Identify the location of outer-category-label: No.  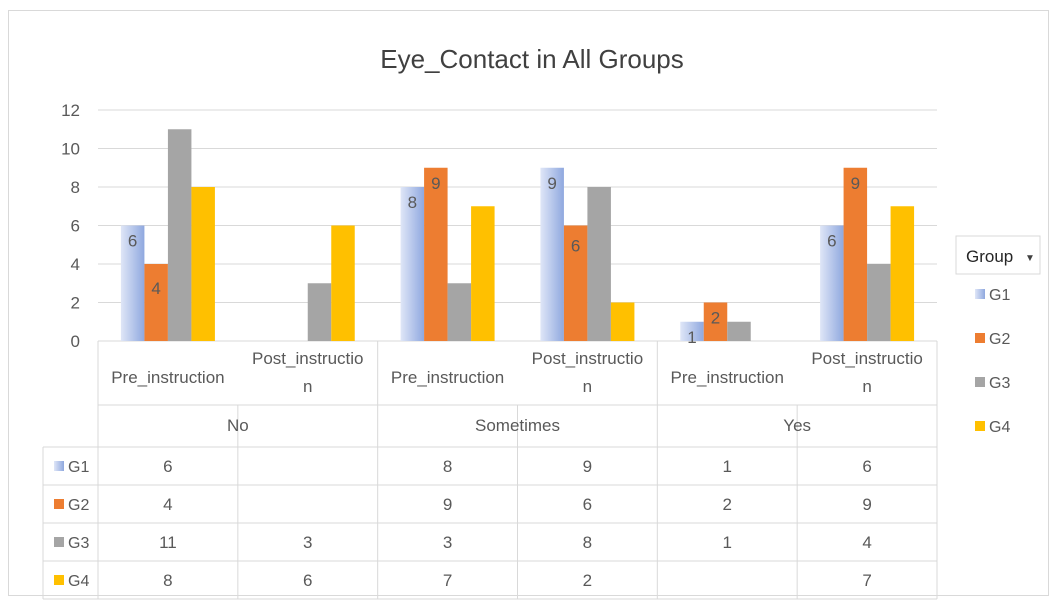
(238, 425).